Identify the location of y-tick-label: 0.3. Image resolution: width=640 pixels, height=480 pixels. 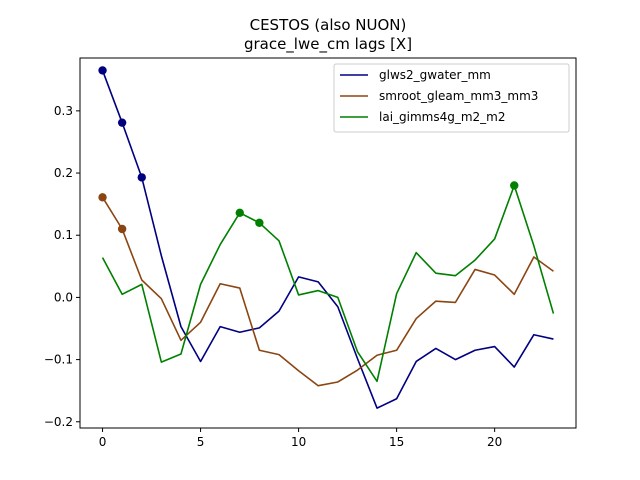
(63, 111).